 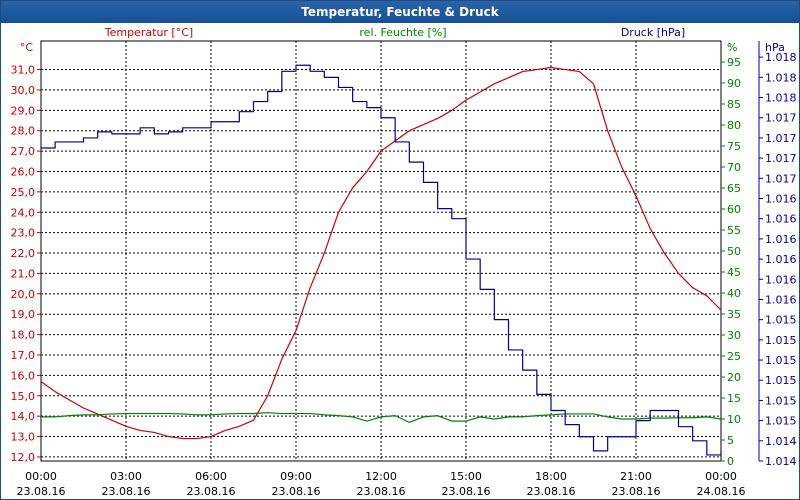 What do you see at coordinates (23, 457) in the screenshot?
I see `temp-tick-label: 12,0` at bounding box center [23, 457].